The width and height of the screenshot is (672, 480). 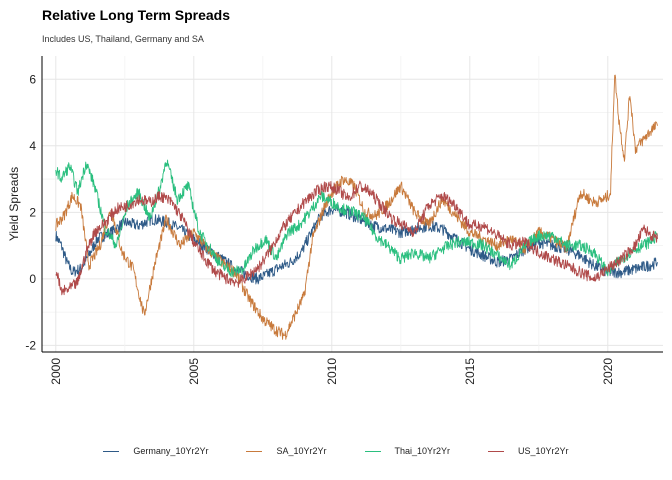 I want to click on legend-label: US_10Yr2Yr, so click(x=543, y=451).